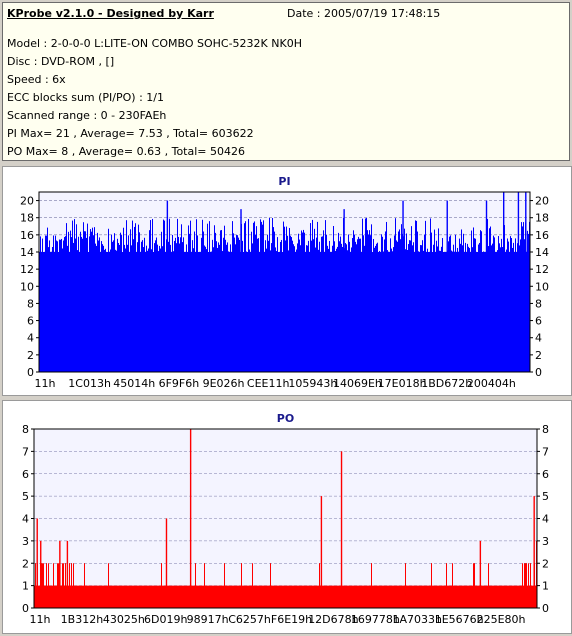 This screenshot has height=636, width=572. Describe the element at coordinates (124, 619) in the screenshot. I see `x-tick-label: 43025h` at that location.